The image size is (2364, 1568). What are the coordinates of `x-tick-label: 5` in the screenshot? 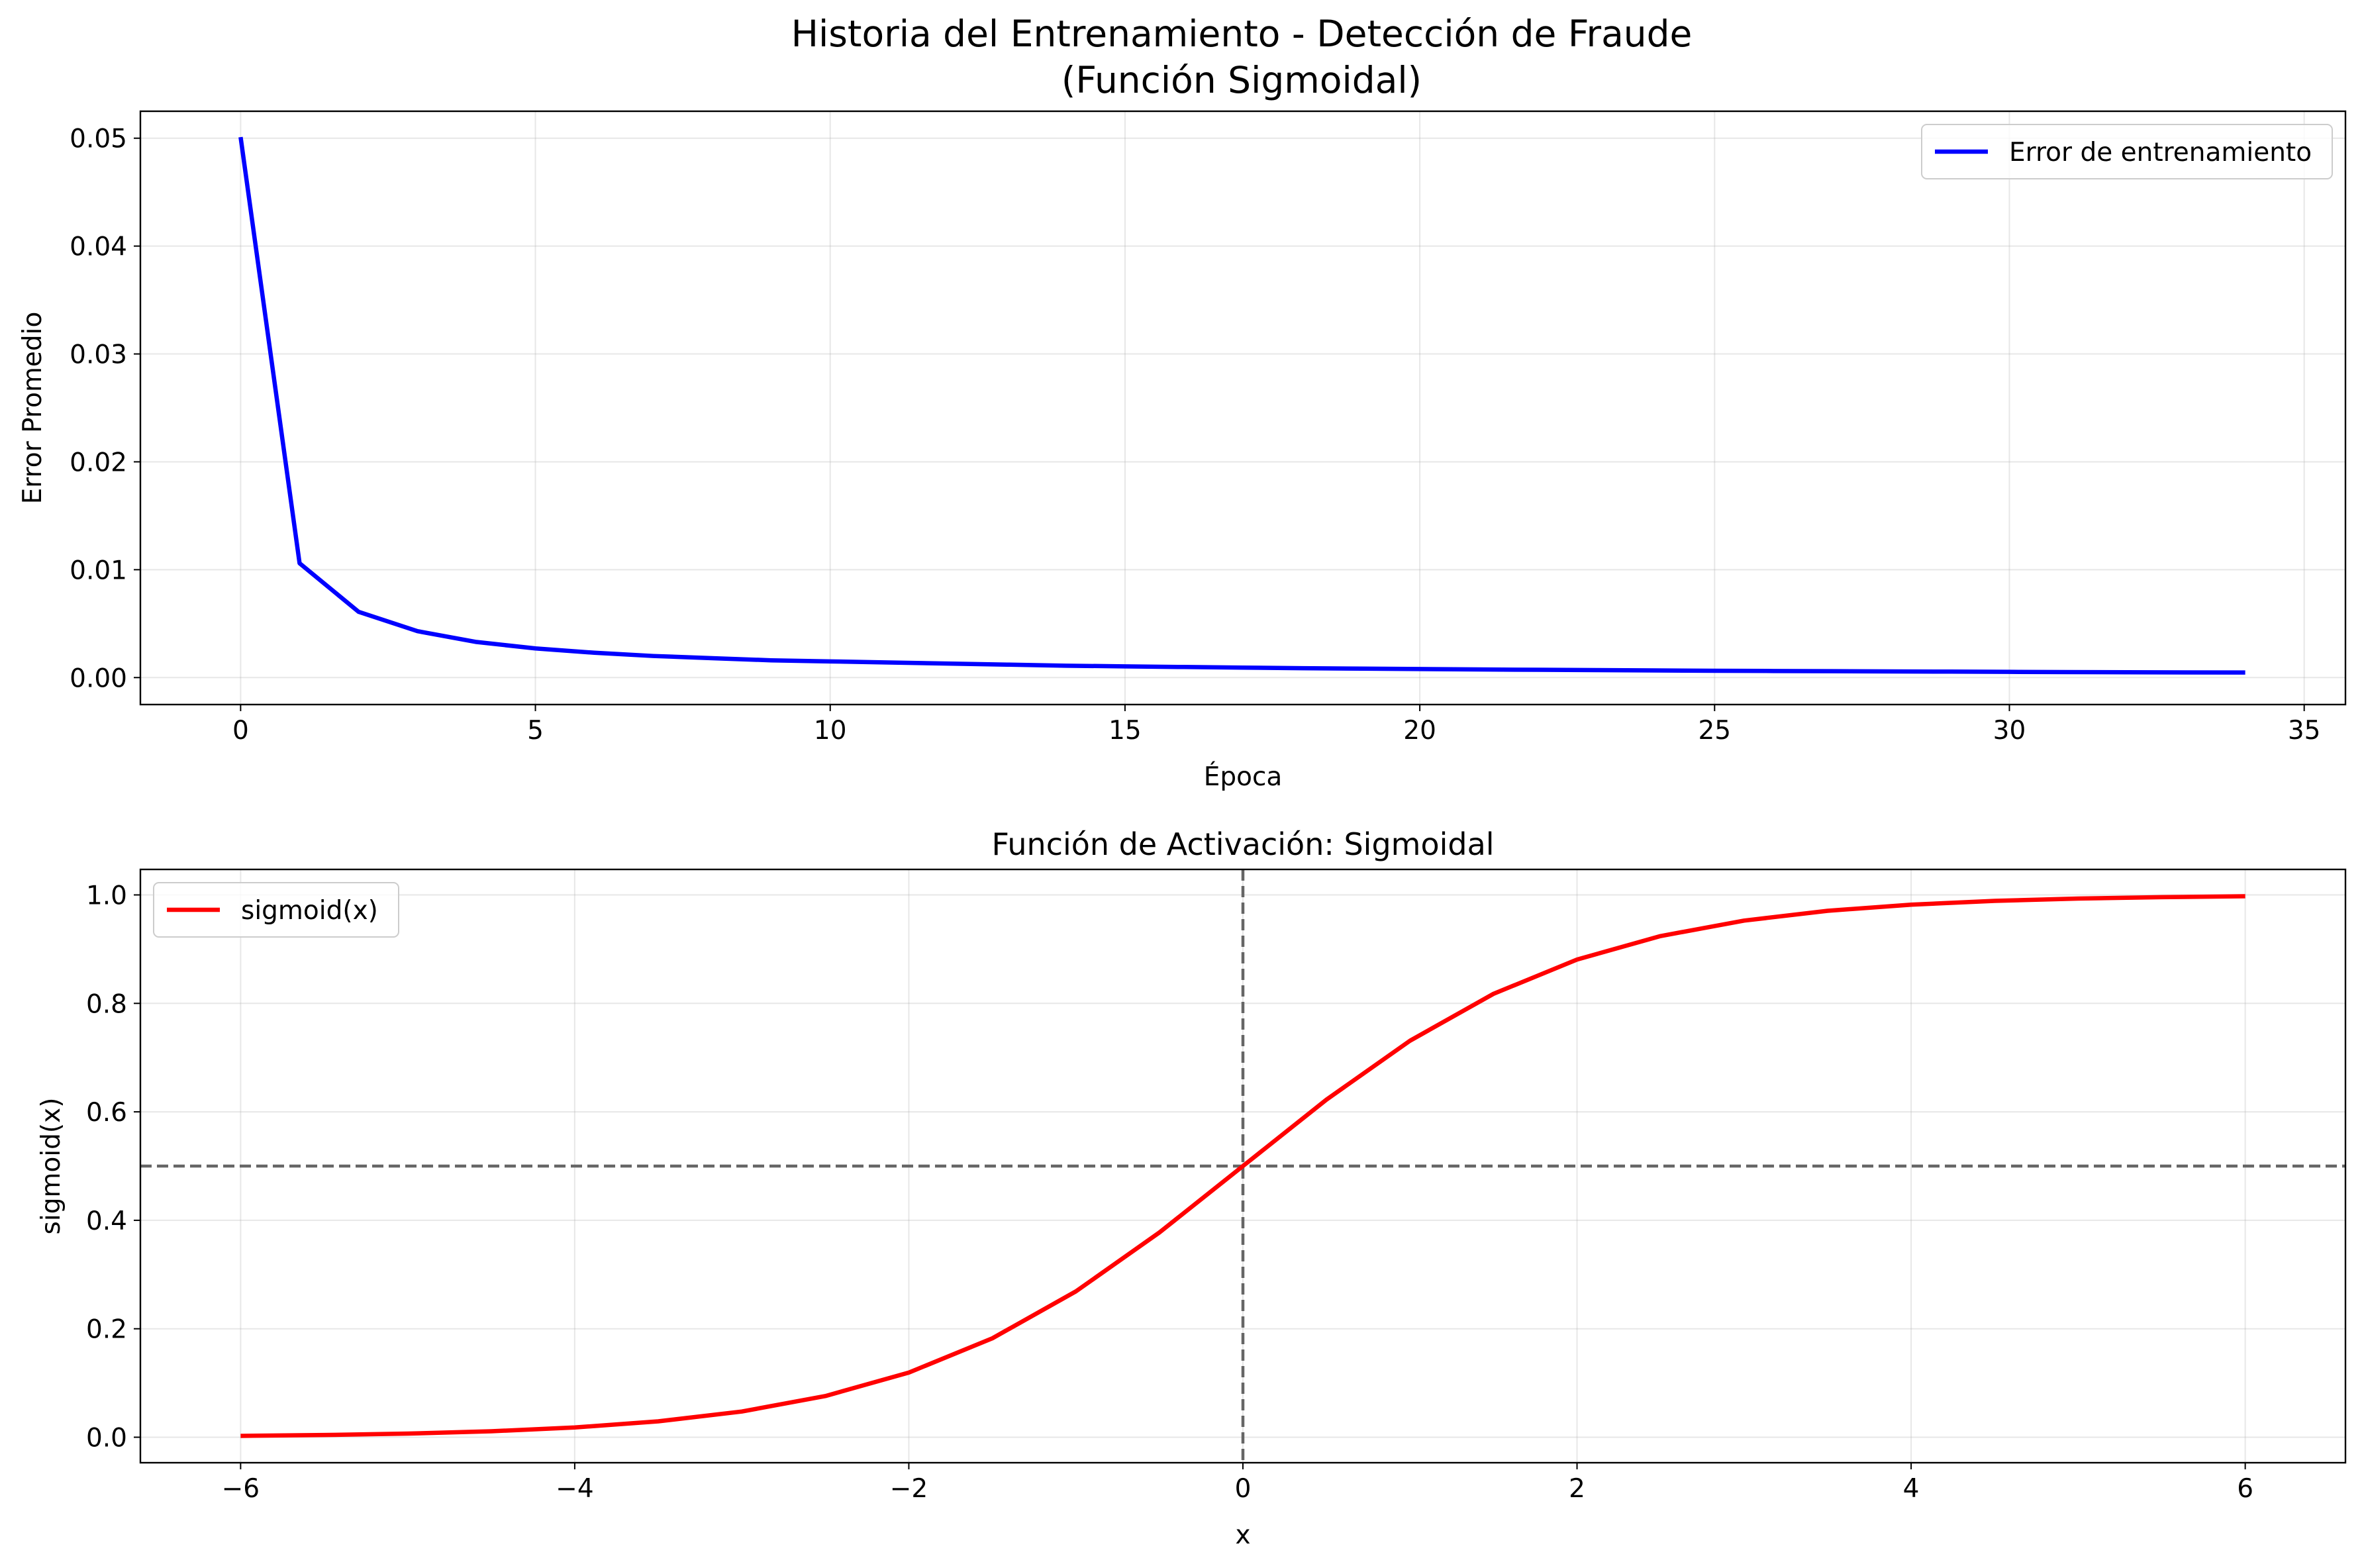 It's located at (535, 731).